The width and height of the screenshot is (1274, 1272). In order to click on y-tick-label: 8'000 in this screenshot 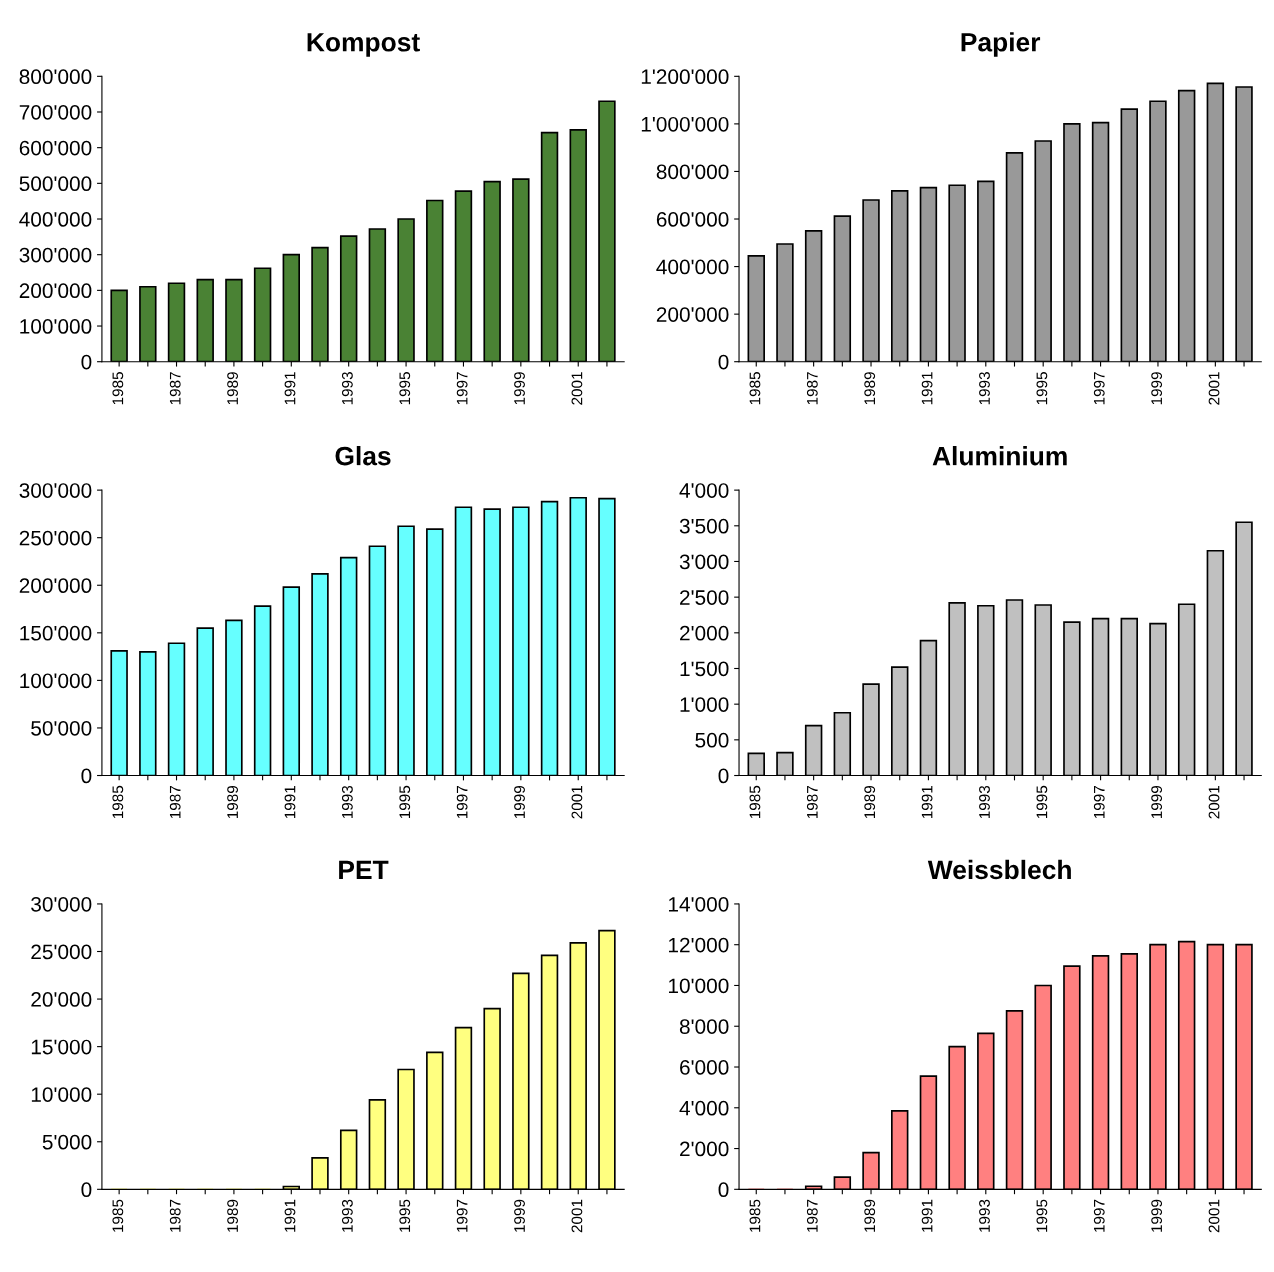, I will do `click(704, 1026)`.